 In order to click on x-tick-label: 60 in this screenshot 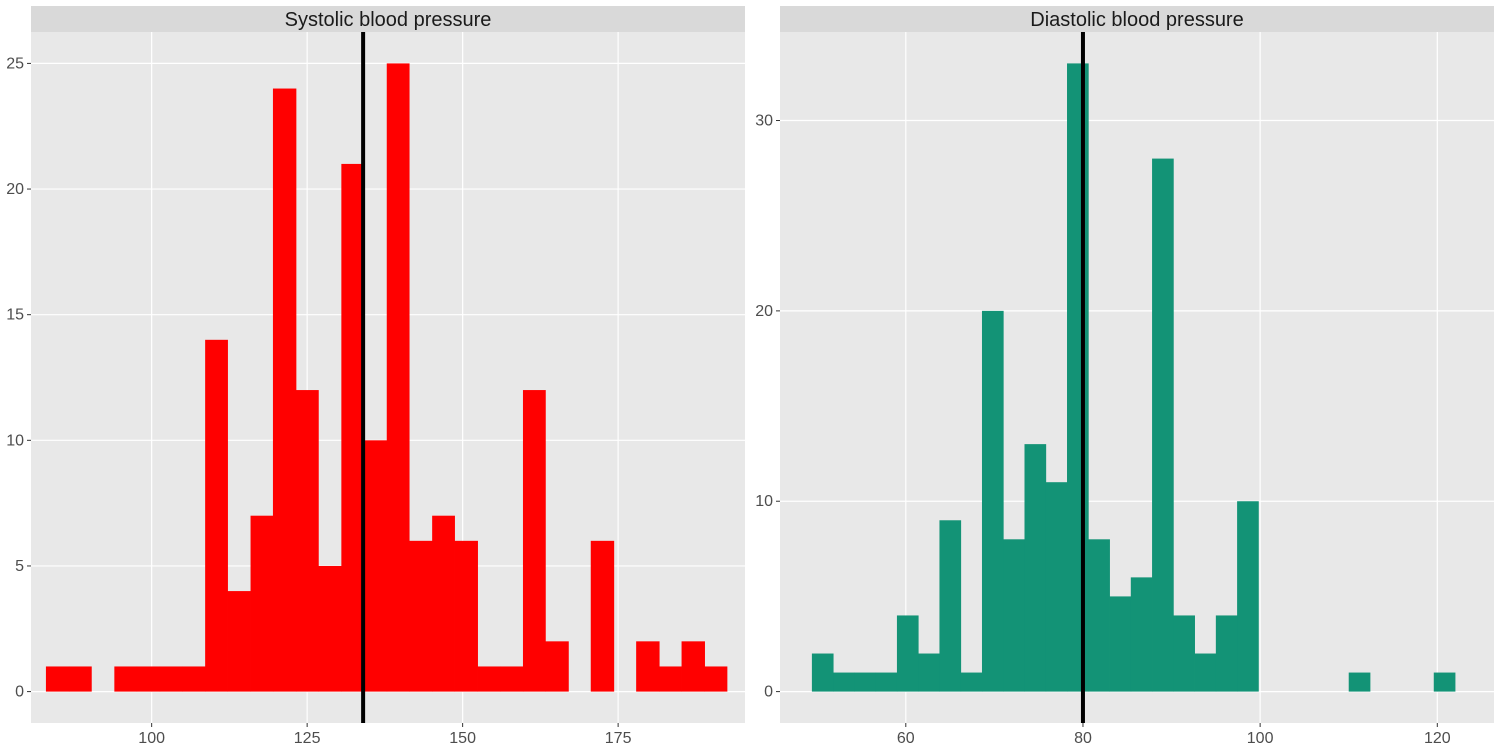, I will do `click(906, 738)`.